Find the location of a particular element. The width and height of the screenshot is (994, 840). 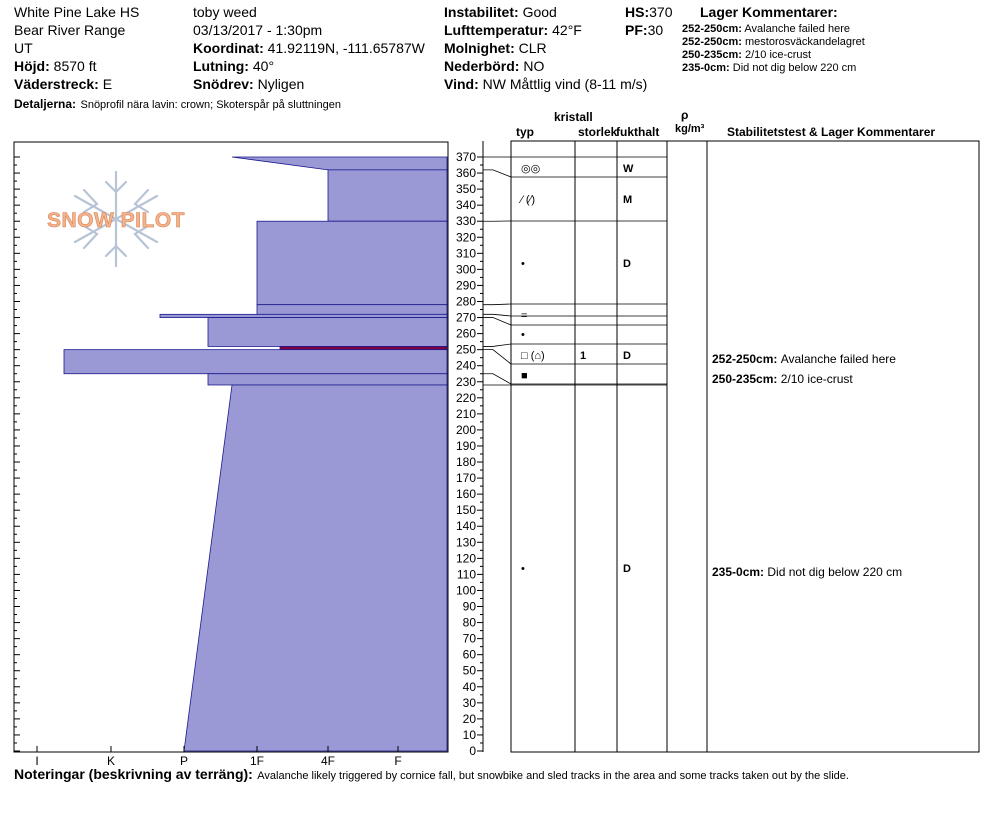

details-label: Detaljerna: is located at coordinates (45, 104).